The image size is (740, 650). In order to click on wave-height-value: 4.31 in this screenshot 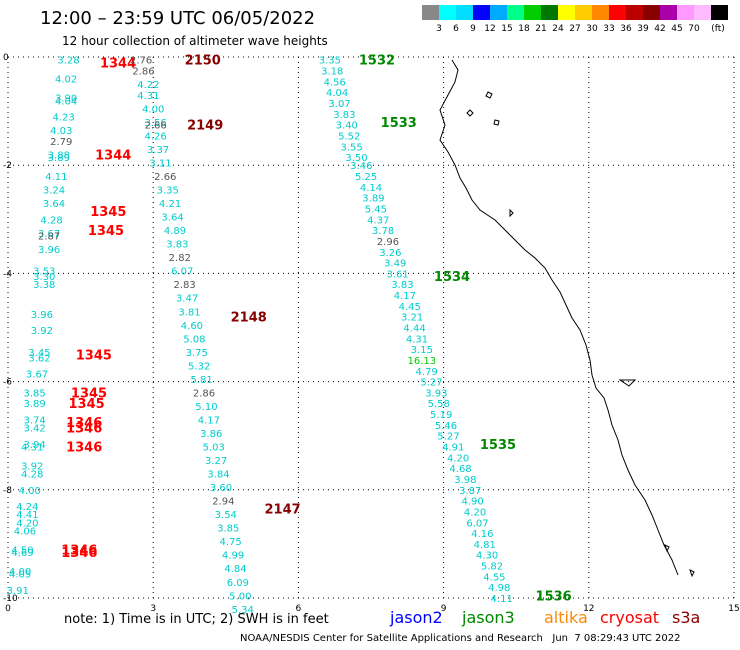, I will do `click(148, 96)`.